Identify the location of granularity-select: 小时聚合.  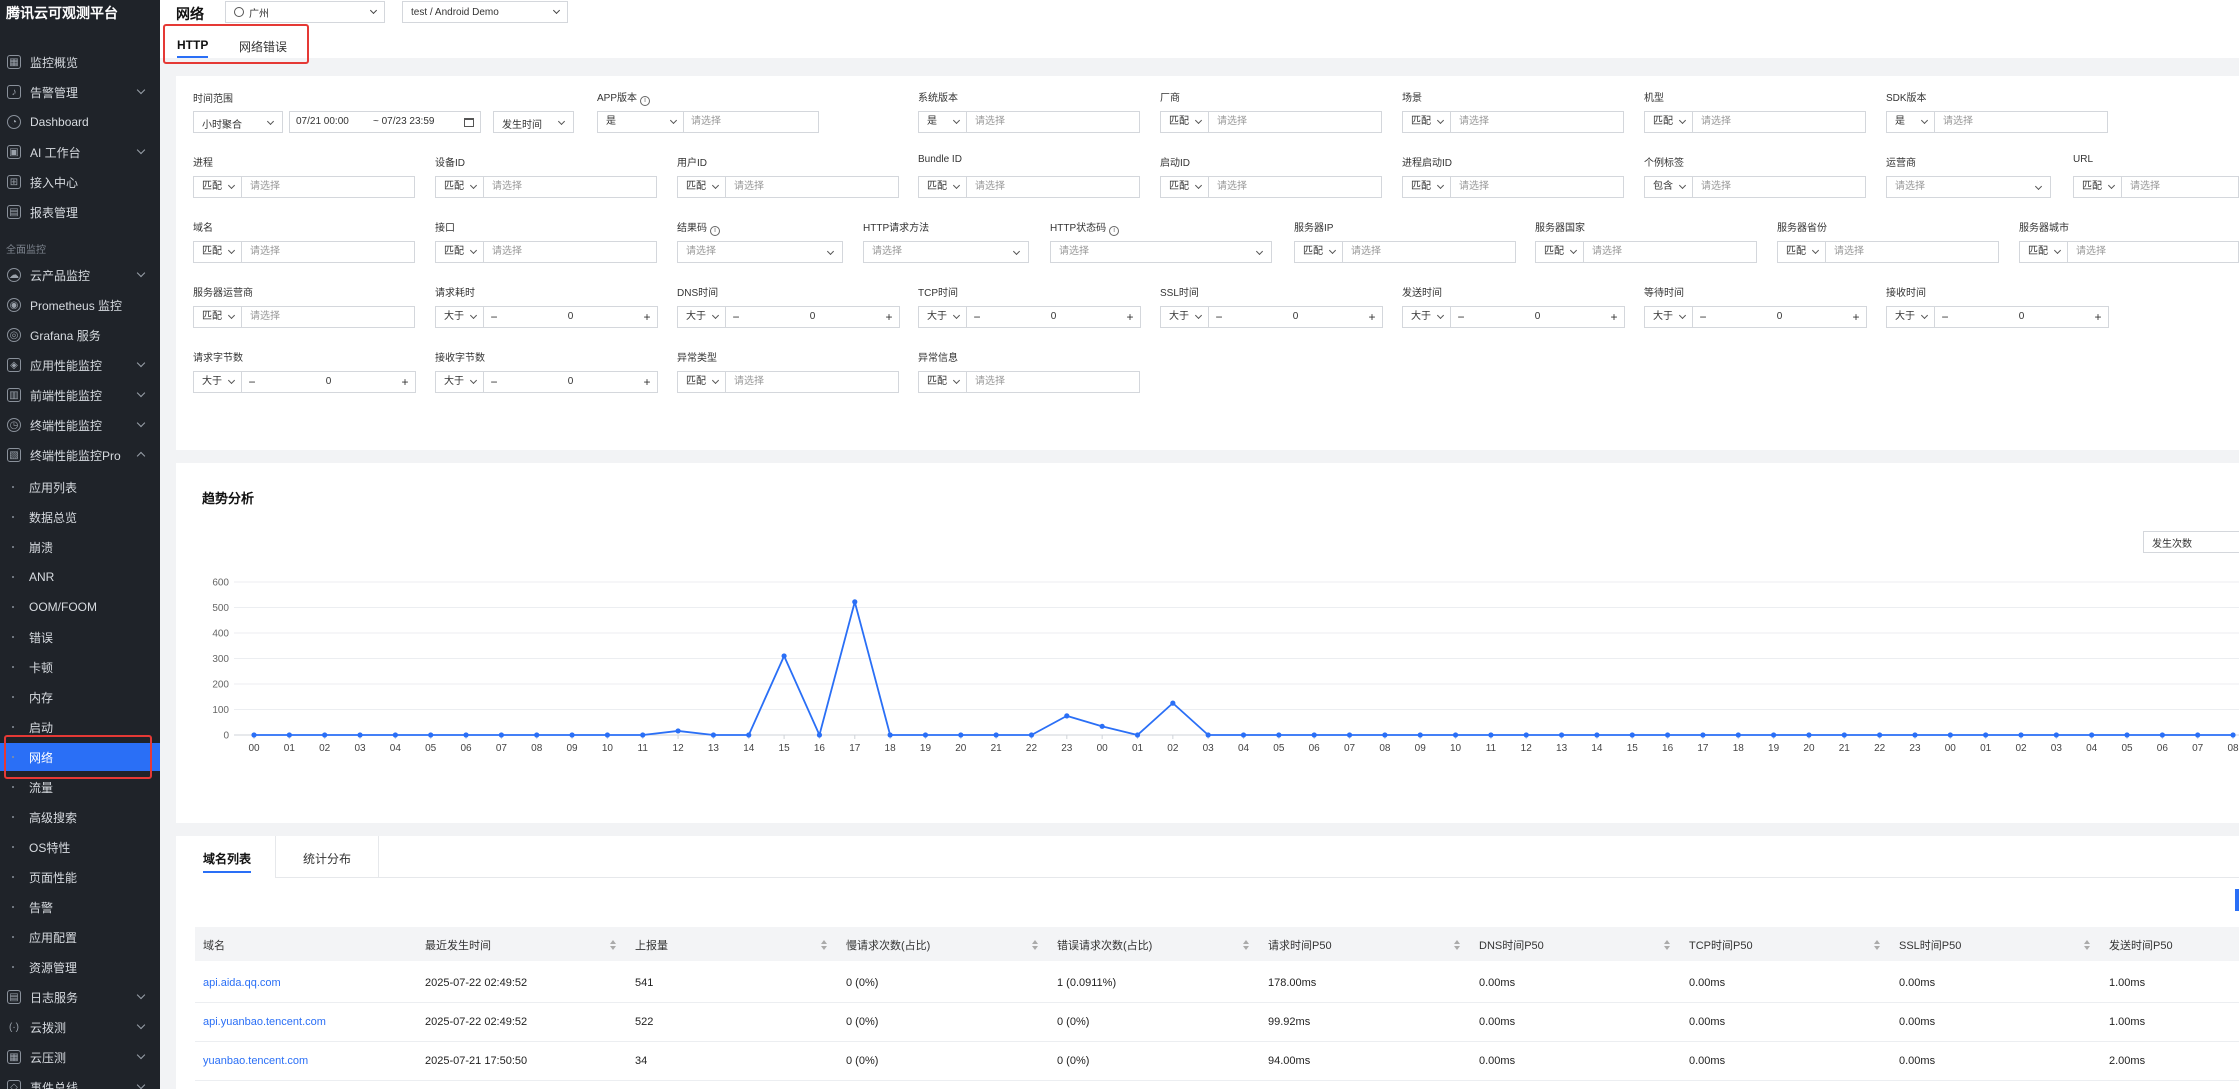
(238, 122).